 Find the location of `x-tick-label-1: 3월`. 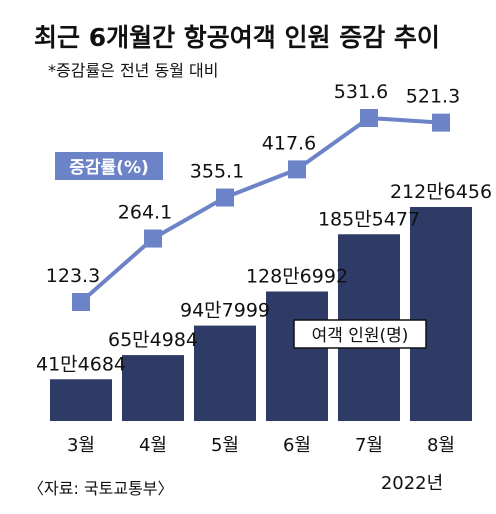

x-tick-label-1: 3월 is located at coordinates (81, 445).